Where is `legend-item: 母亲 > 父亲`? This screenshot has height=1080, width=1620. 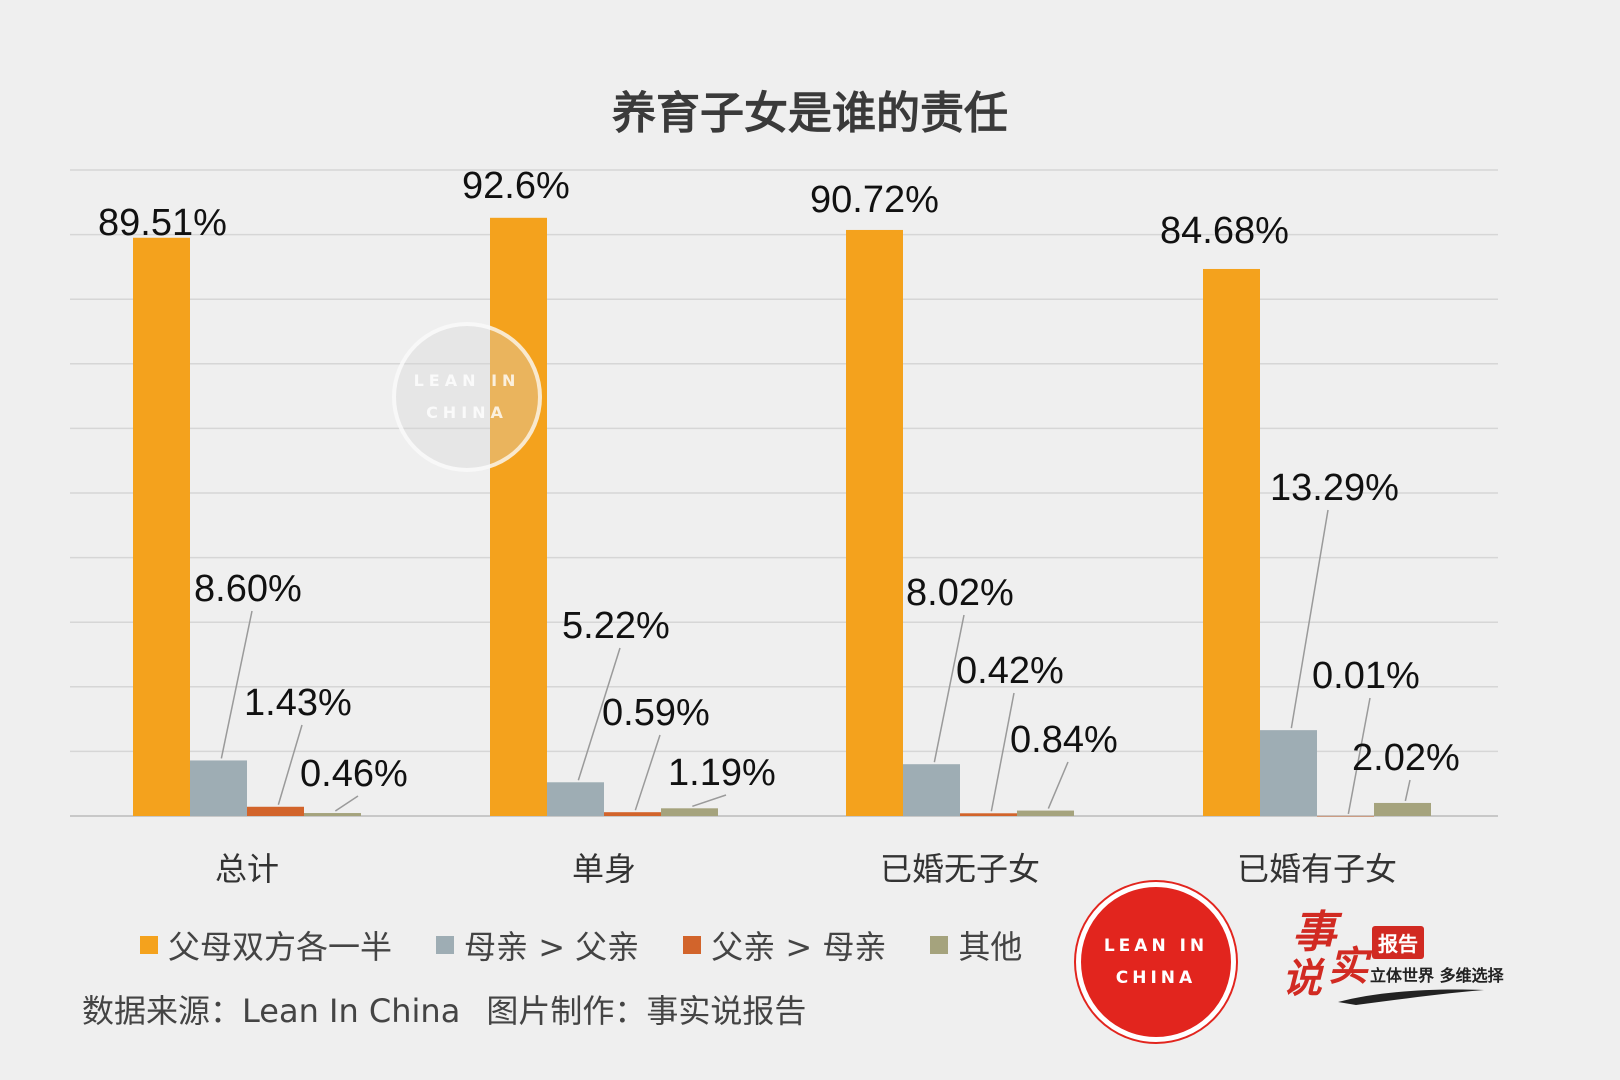
legend-item: 母亲 > 父亲 is located at coordinates (537, 945).